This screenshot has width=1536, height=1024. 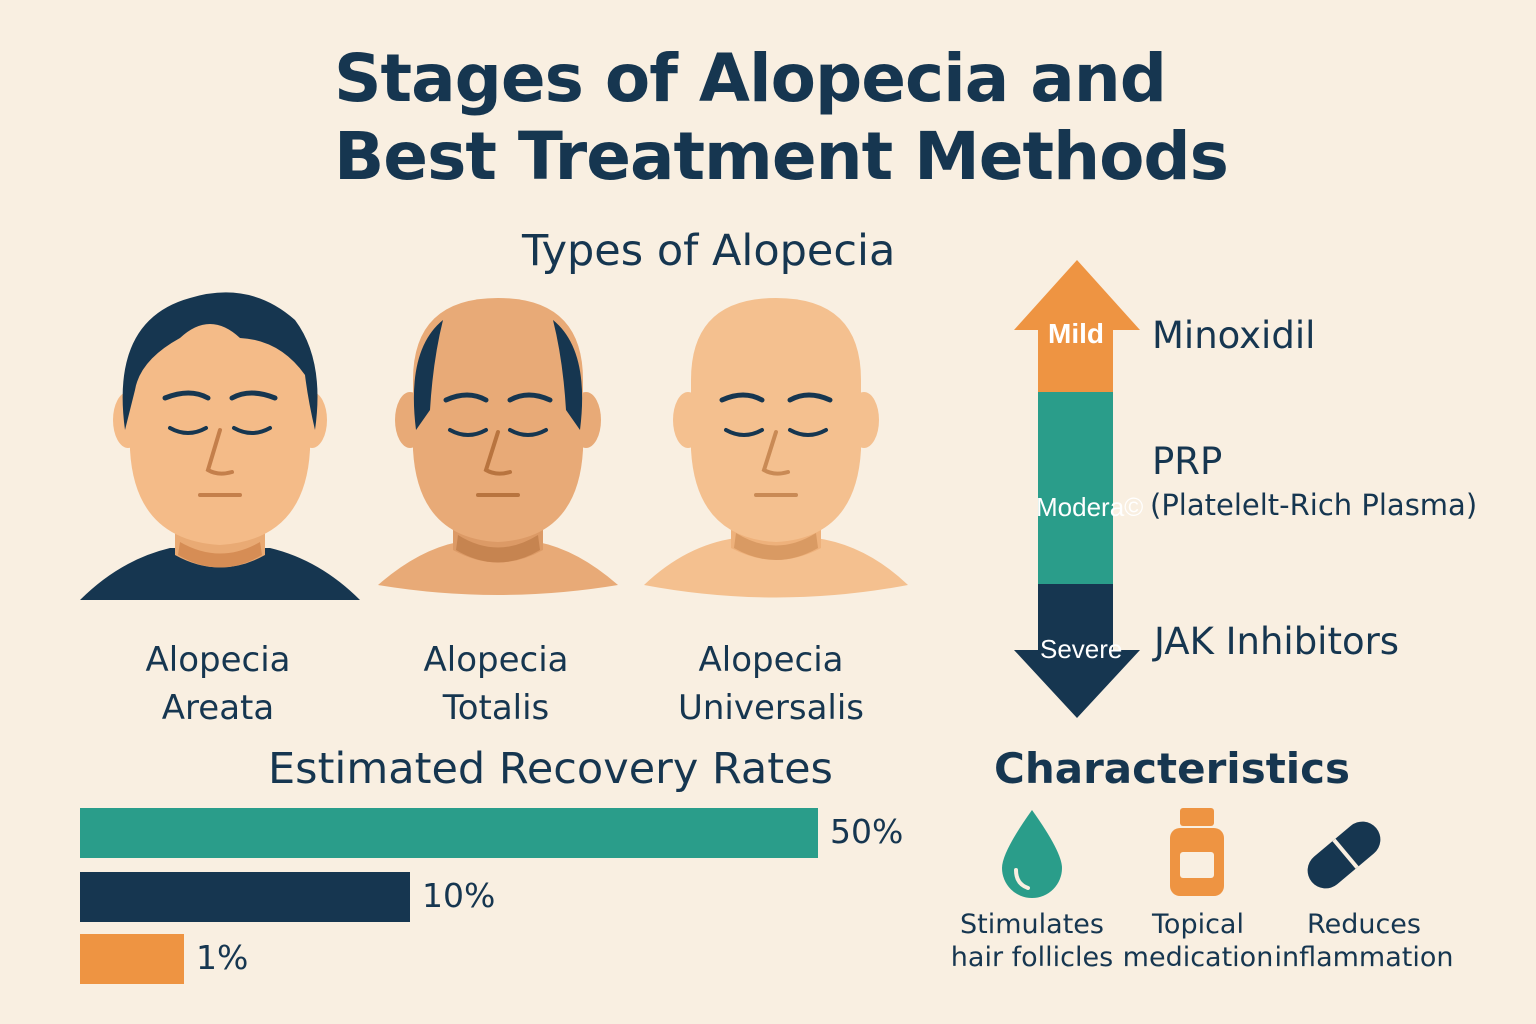 I want to click on type-label-line2: Areata, so click(x=218, y=708).